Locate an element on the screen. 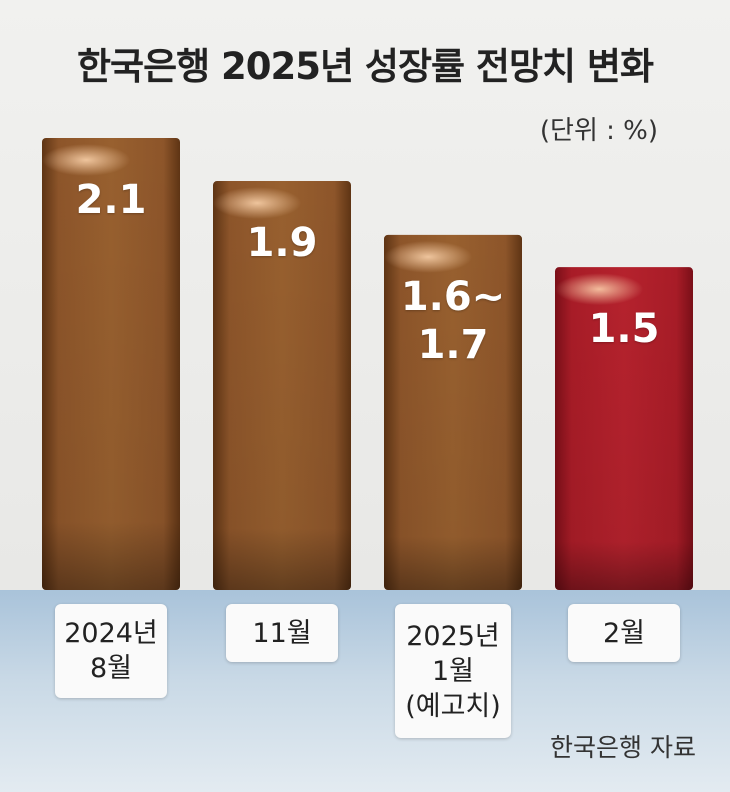 Image resolution: width=730 pixels, height=792 pixels. bar-value-label: 1.6~ 1.7 is located at coordinates (453, 320).